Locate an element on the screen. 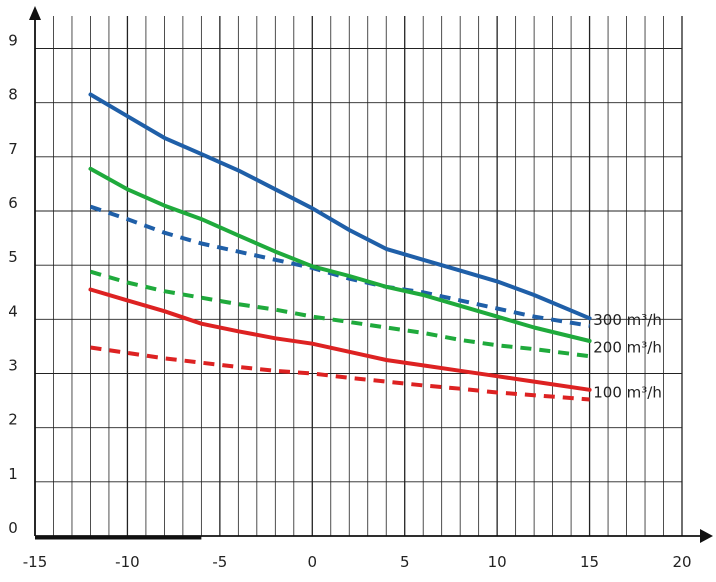 The height and width of the screenshot is (582, 716). series-label: 100 m³/h is located at coordinates (627, 392).